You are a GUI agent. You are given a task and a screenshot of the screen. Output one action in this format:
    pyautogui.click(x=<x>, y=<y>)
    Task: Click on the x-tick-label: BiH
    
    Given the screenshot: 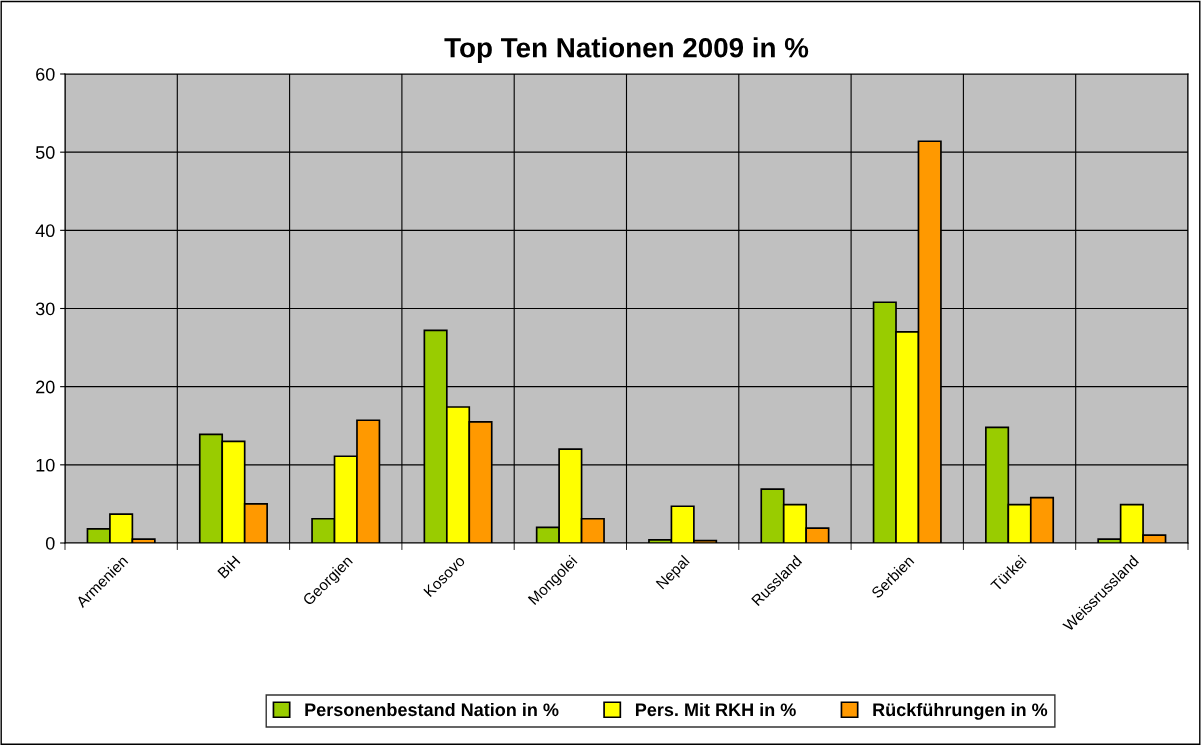 What is the action you would take?
    pyautogui.click(x=228, y=566)
    